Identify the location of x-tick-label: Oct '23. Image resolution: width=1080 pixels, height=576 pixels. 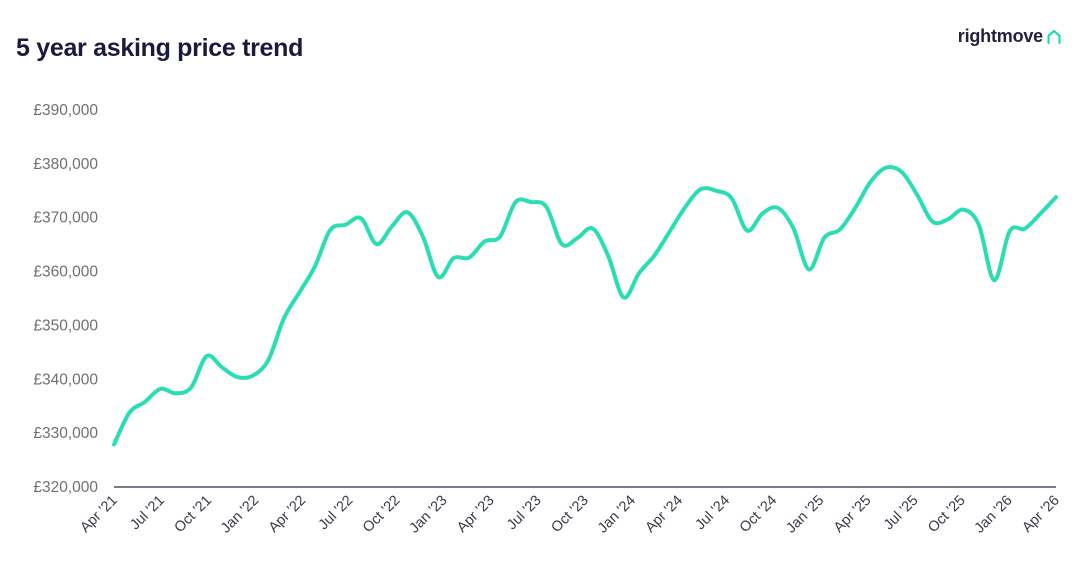
(569, 514).